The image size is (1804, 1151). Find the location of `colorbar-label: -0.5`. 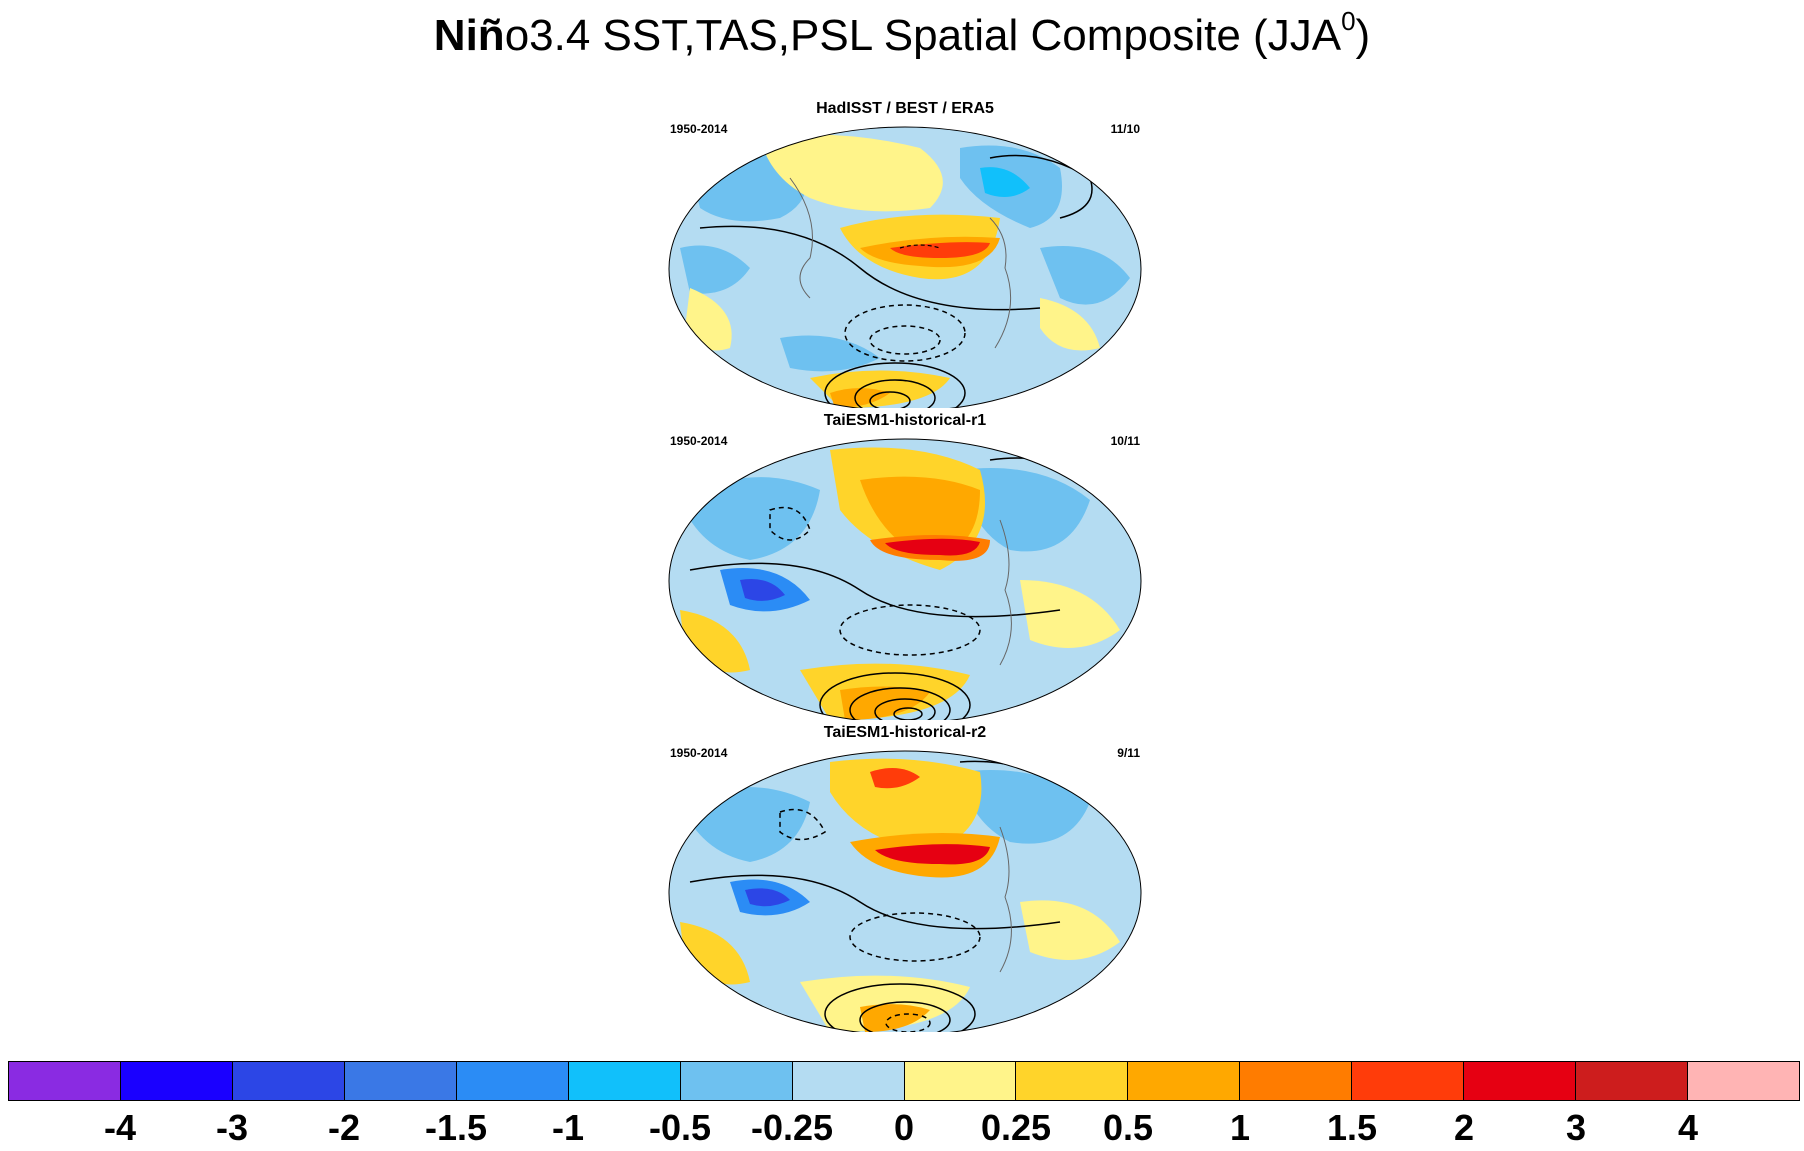

colorbar-label: -0.5 is located at coordinates (680, 1127).